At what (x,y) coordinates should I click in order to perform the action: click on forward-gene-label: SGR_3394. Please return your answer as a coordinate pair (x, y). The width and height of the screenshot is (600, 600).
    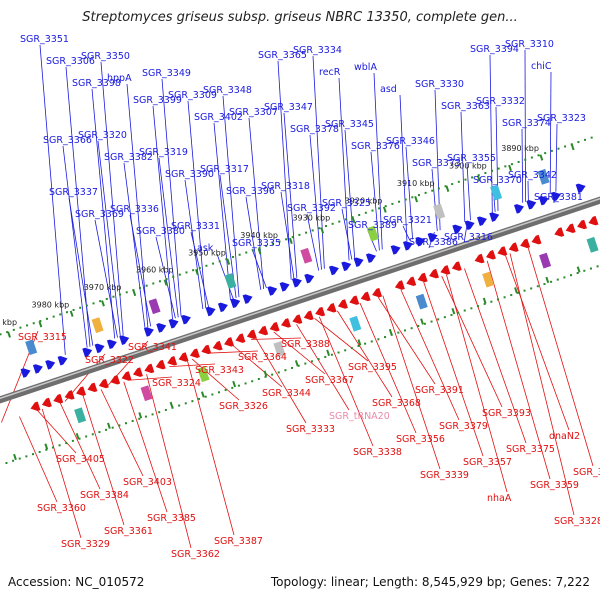
    Looking at the image, I should click on (494, 49).